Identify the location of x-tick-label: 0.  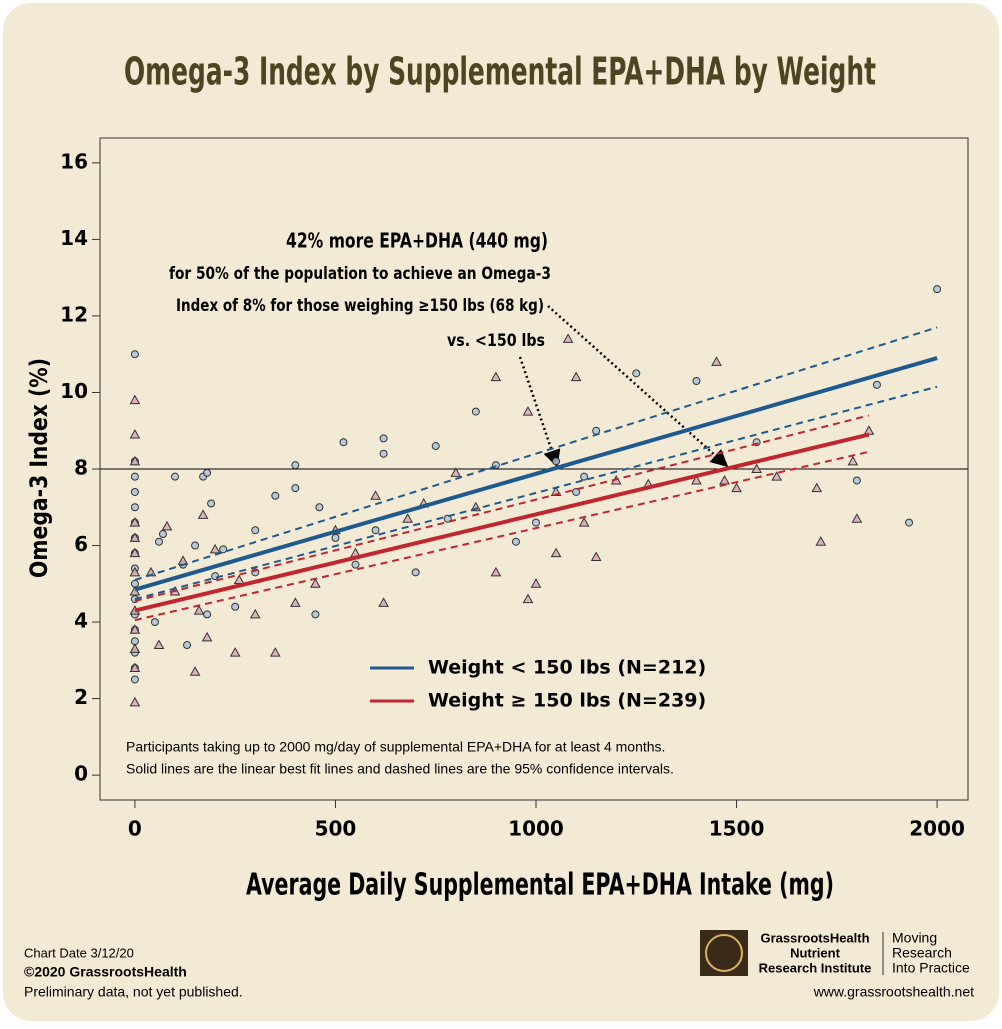
(135, 829).